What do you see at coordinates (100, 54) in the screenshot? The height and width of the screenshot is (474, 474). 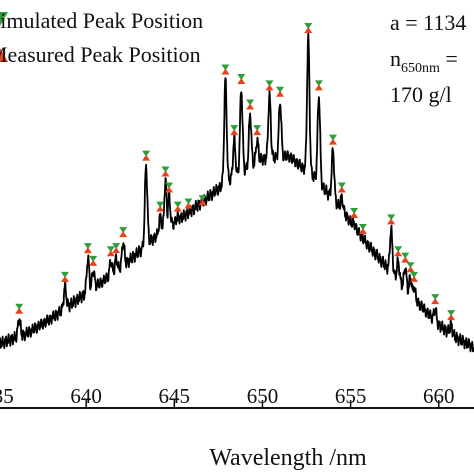 I see `legend-label-measured: Measured Peak Position` at bounding box center [100, 54].